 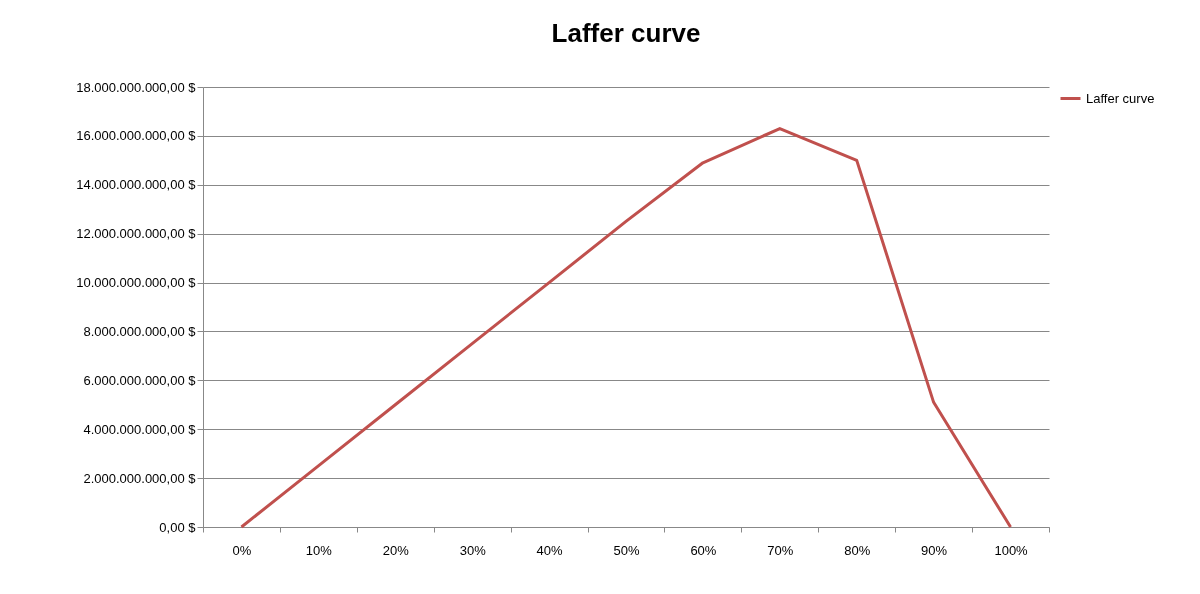 I want to click on x-tick-label: 40%, so click(x=550, y=550).